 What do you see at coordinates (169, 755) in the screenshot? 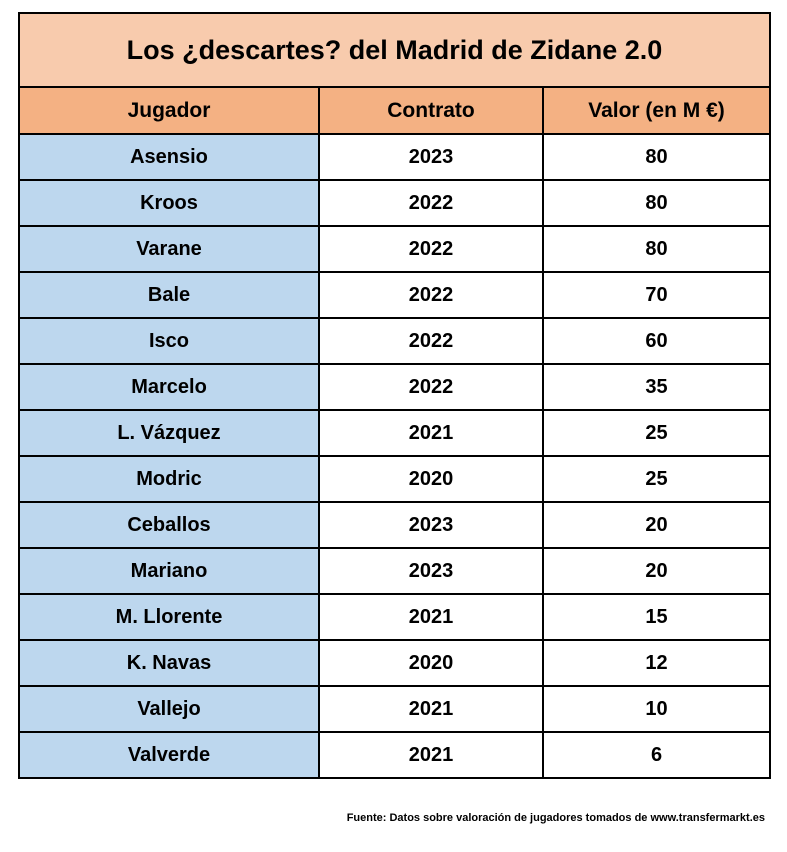
I see `player-name-cell: Valverde` at bounding box center [169, 755].